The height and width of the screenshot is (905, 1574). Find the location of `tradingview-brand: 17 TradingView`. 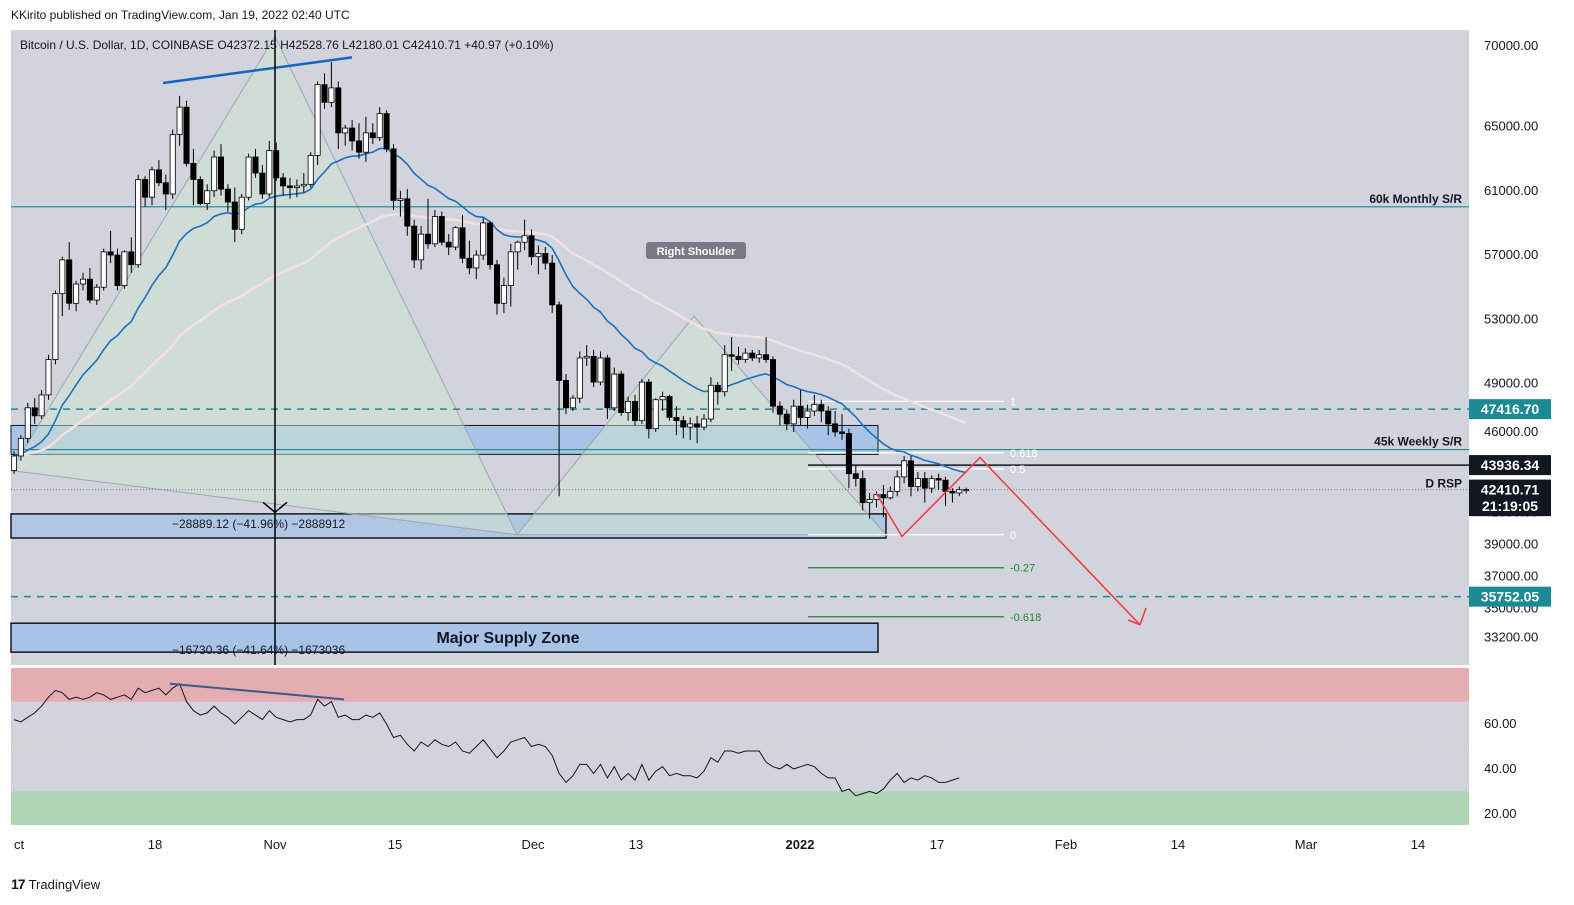

tradingview-brand: 17 TradingView is located at coordinates (55, 884).